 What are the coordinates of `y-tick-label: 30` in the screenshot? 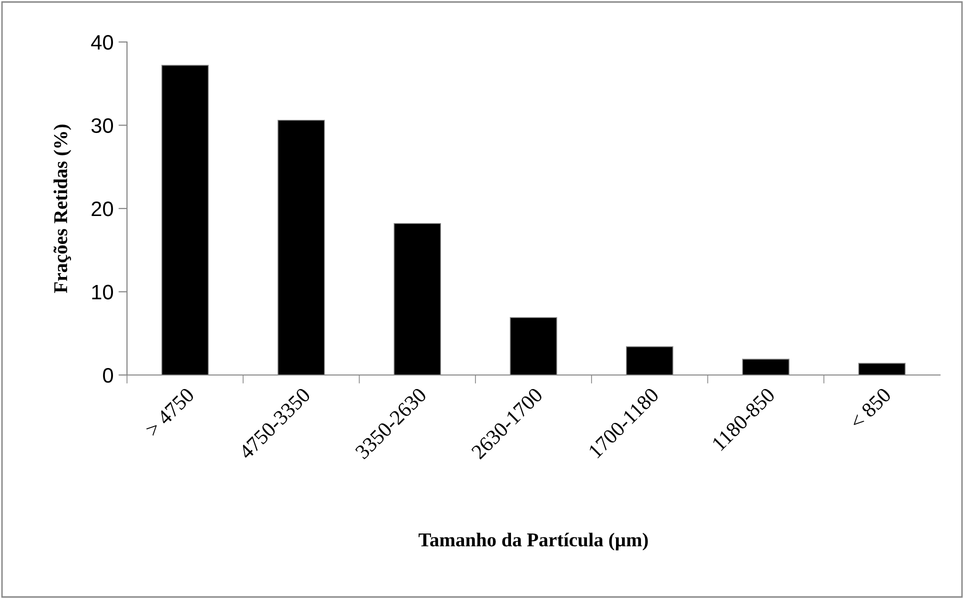 It's located at (102, 126).